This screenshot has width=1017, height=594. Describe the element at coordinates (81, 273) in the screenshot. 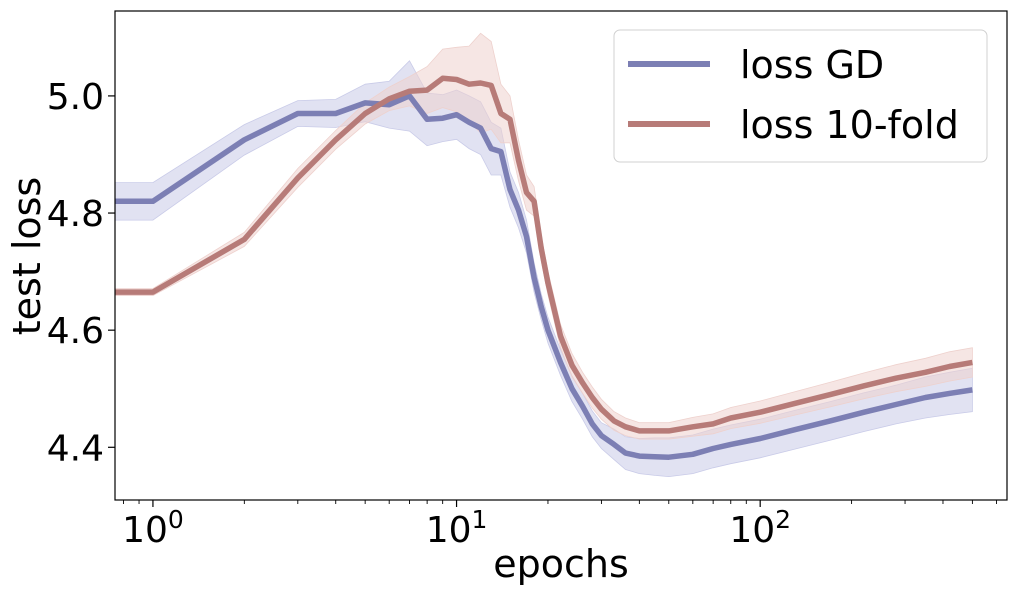

I see `y-axis-ticks: 4.4 4.6 4.8 5.0` at that location.